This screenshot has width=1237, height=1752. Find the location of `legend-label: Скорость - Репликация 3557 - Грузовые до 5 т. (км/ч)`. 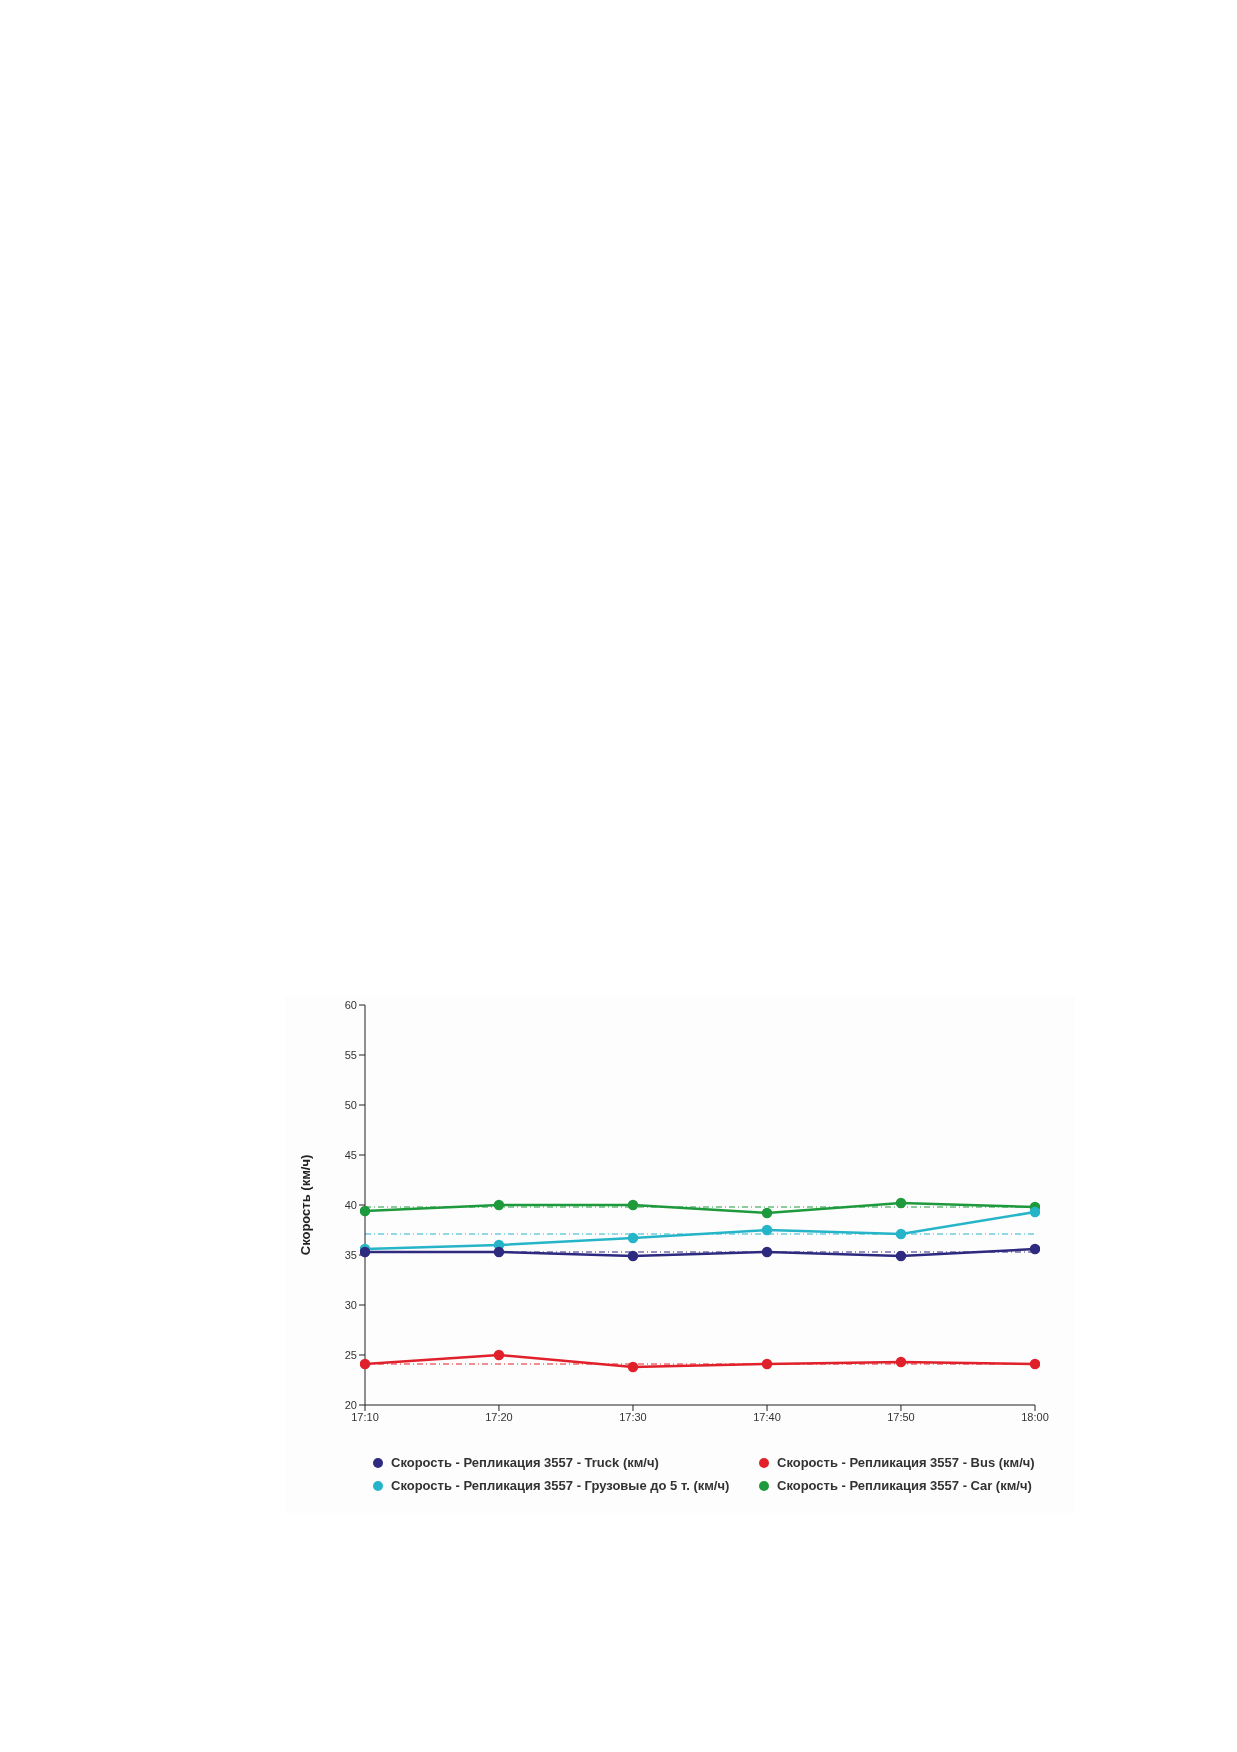

legend-label: Скорость - Репликация 3557 - Грузовые до 5 т. (км/ч) is located at coordinates (560, 1485).